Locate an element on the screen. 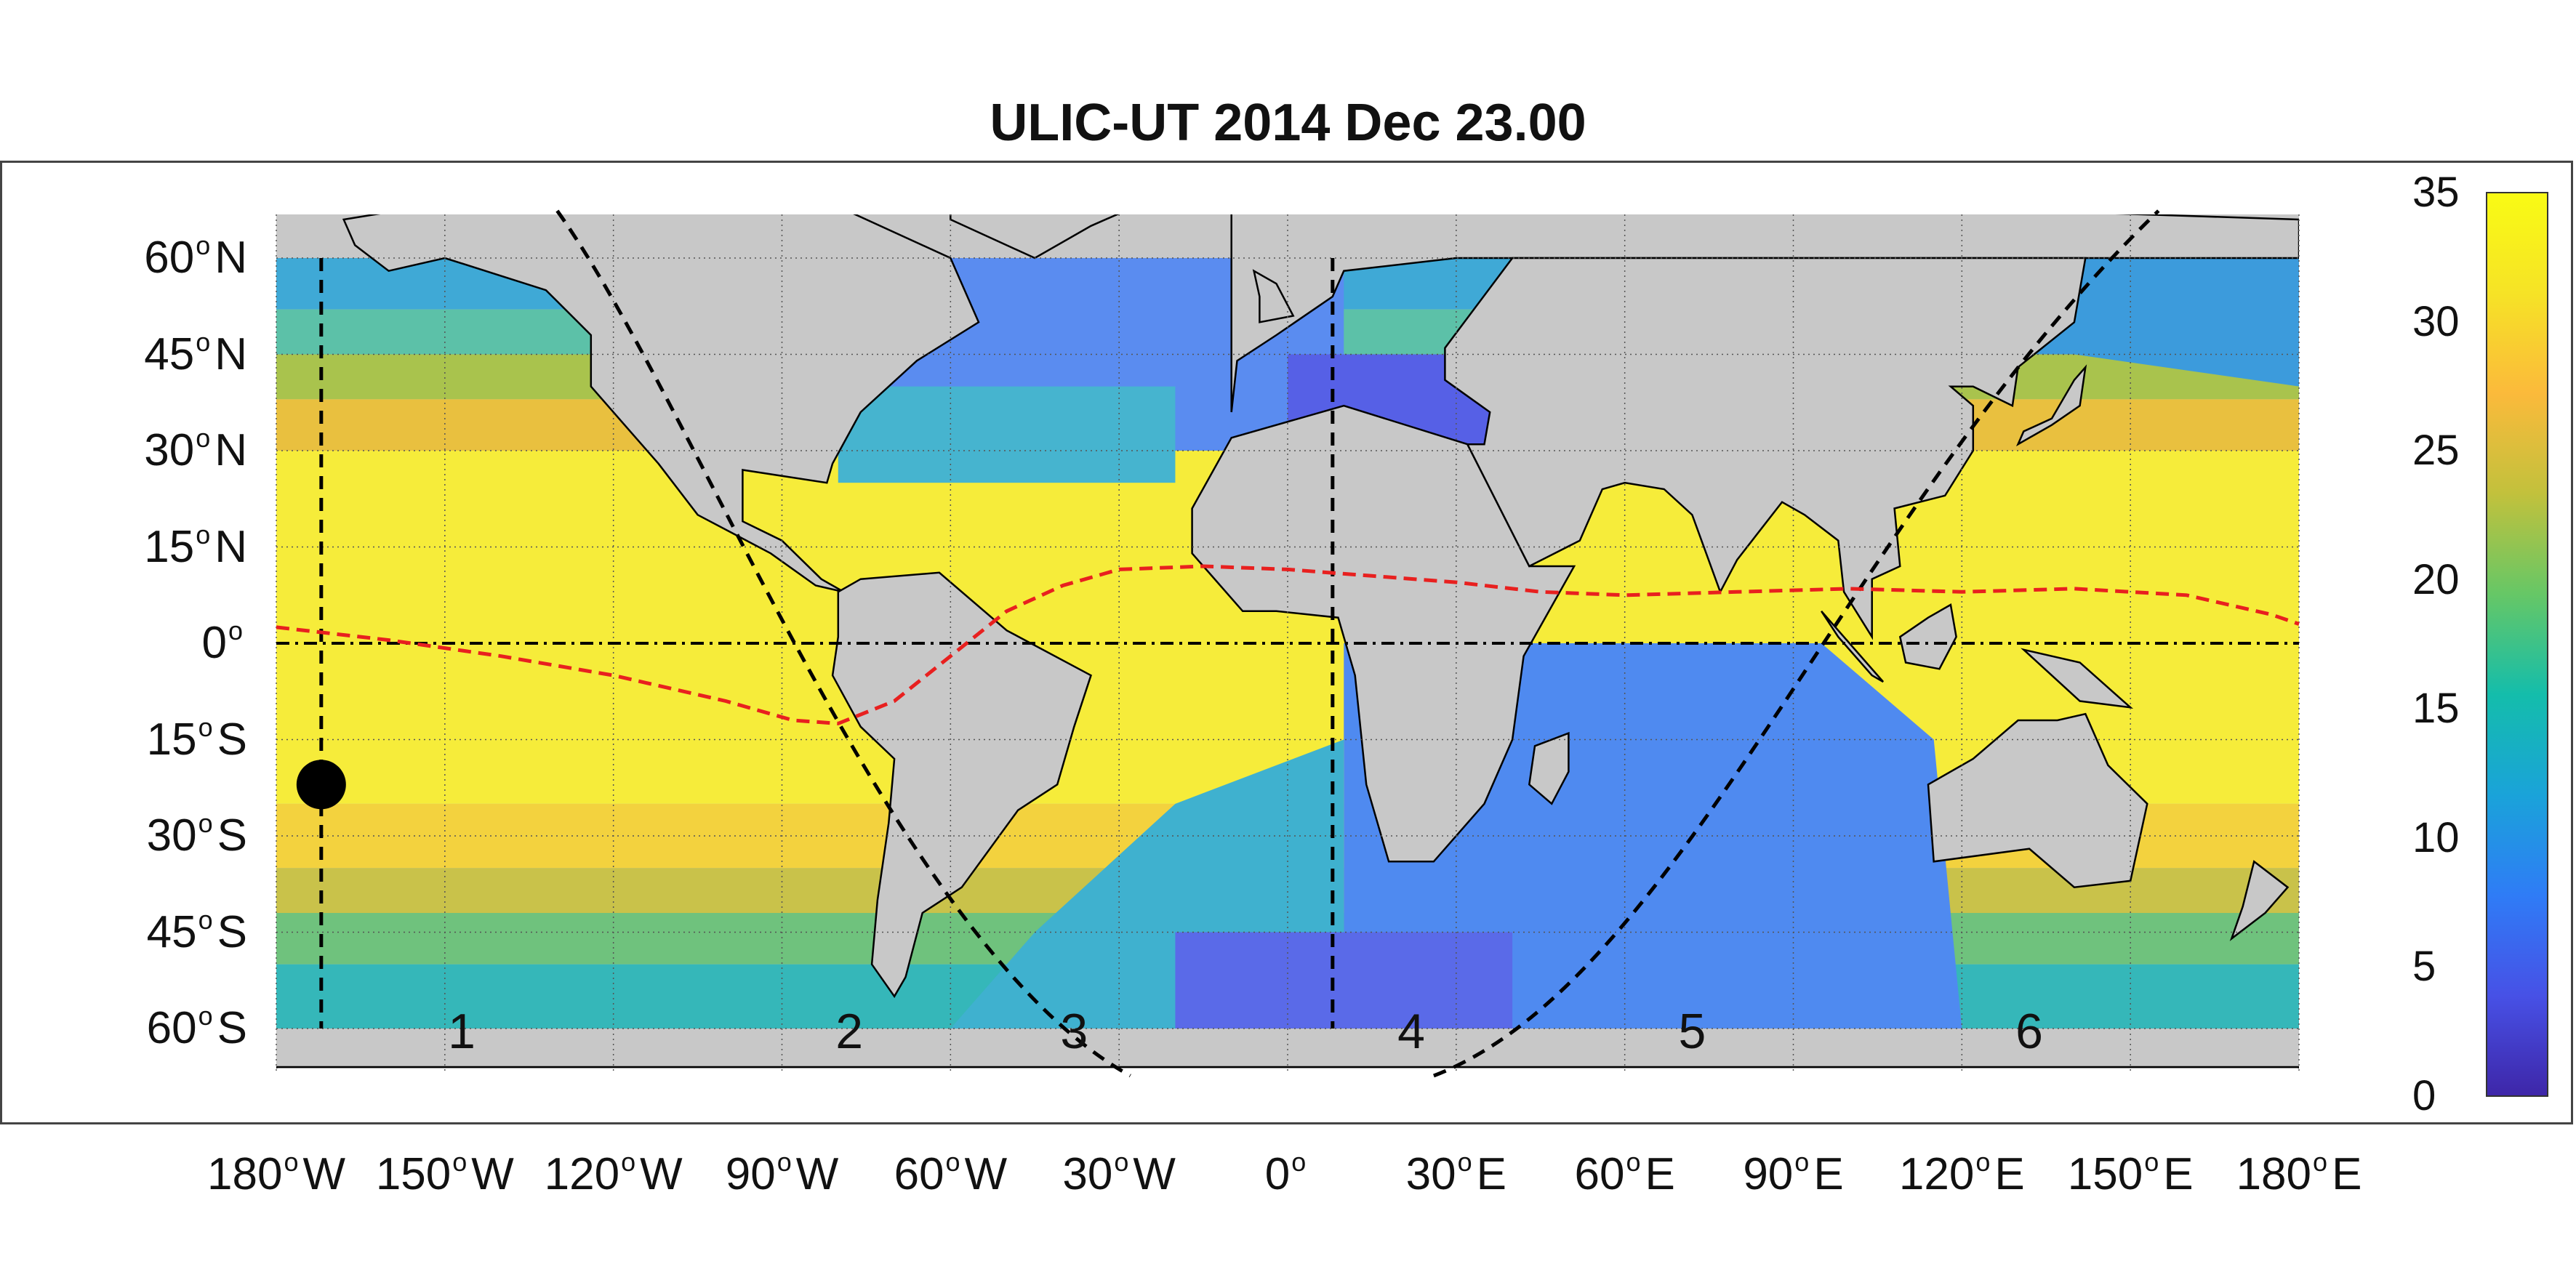 This screenshot has width=2576, height=1288. colorbar-tick-label: 10 is located at coordinates (2436, 837).